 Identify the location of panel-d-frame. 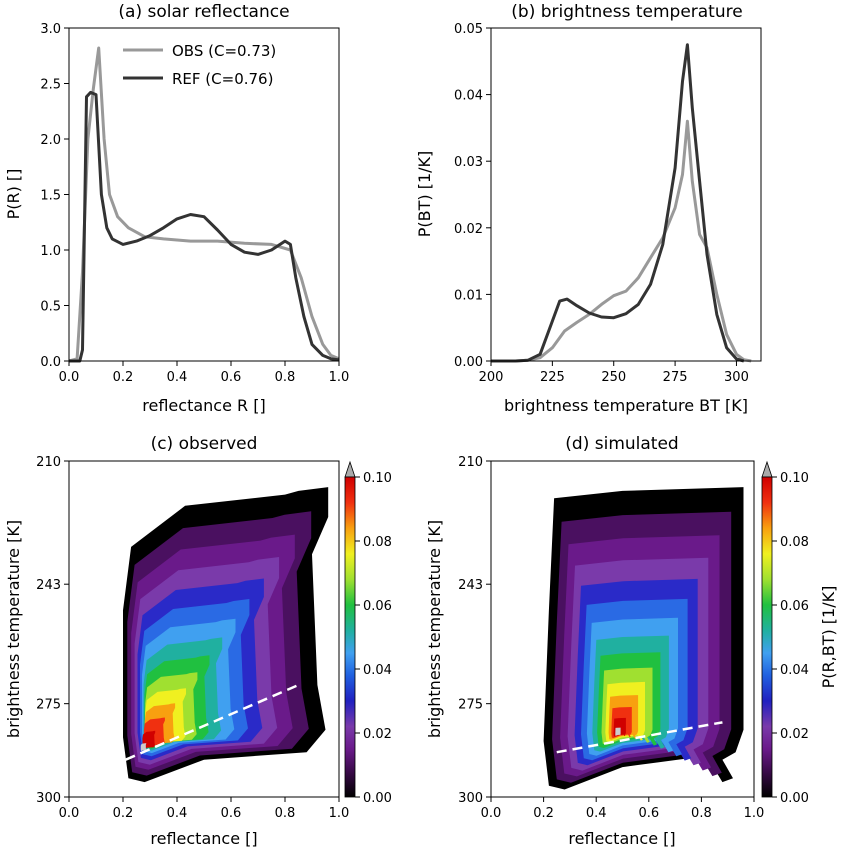
(622, 629).